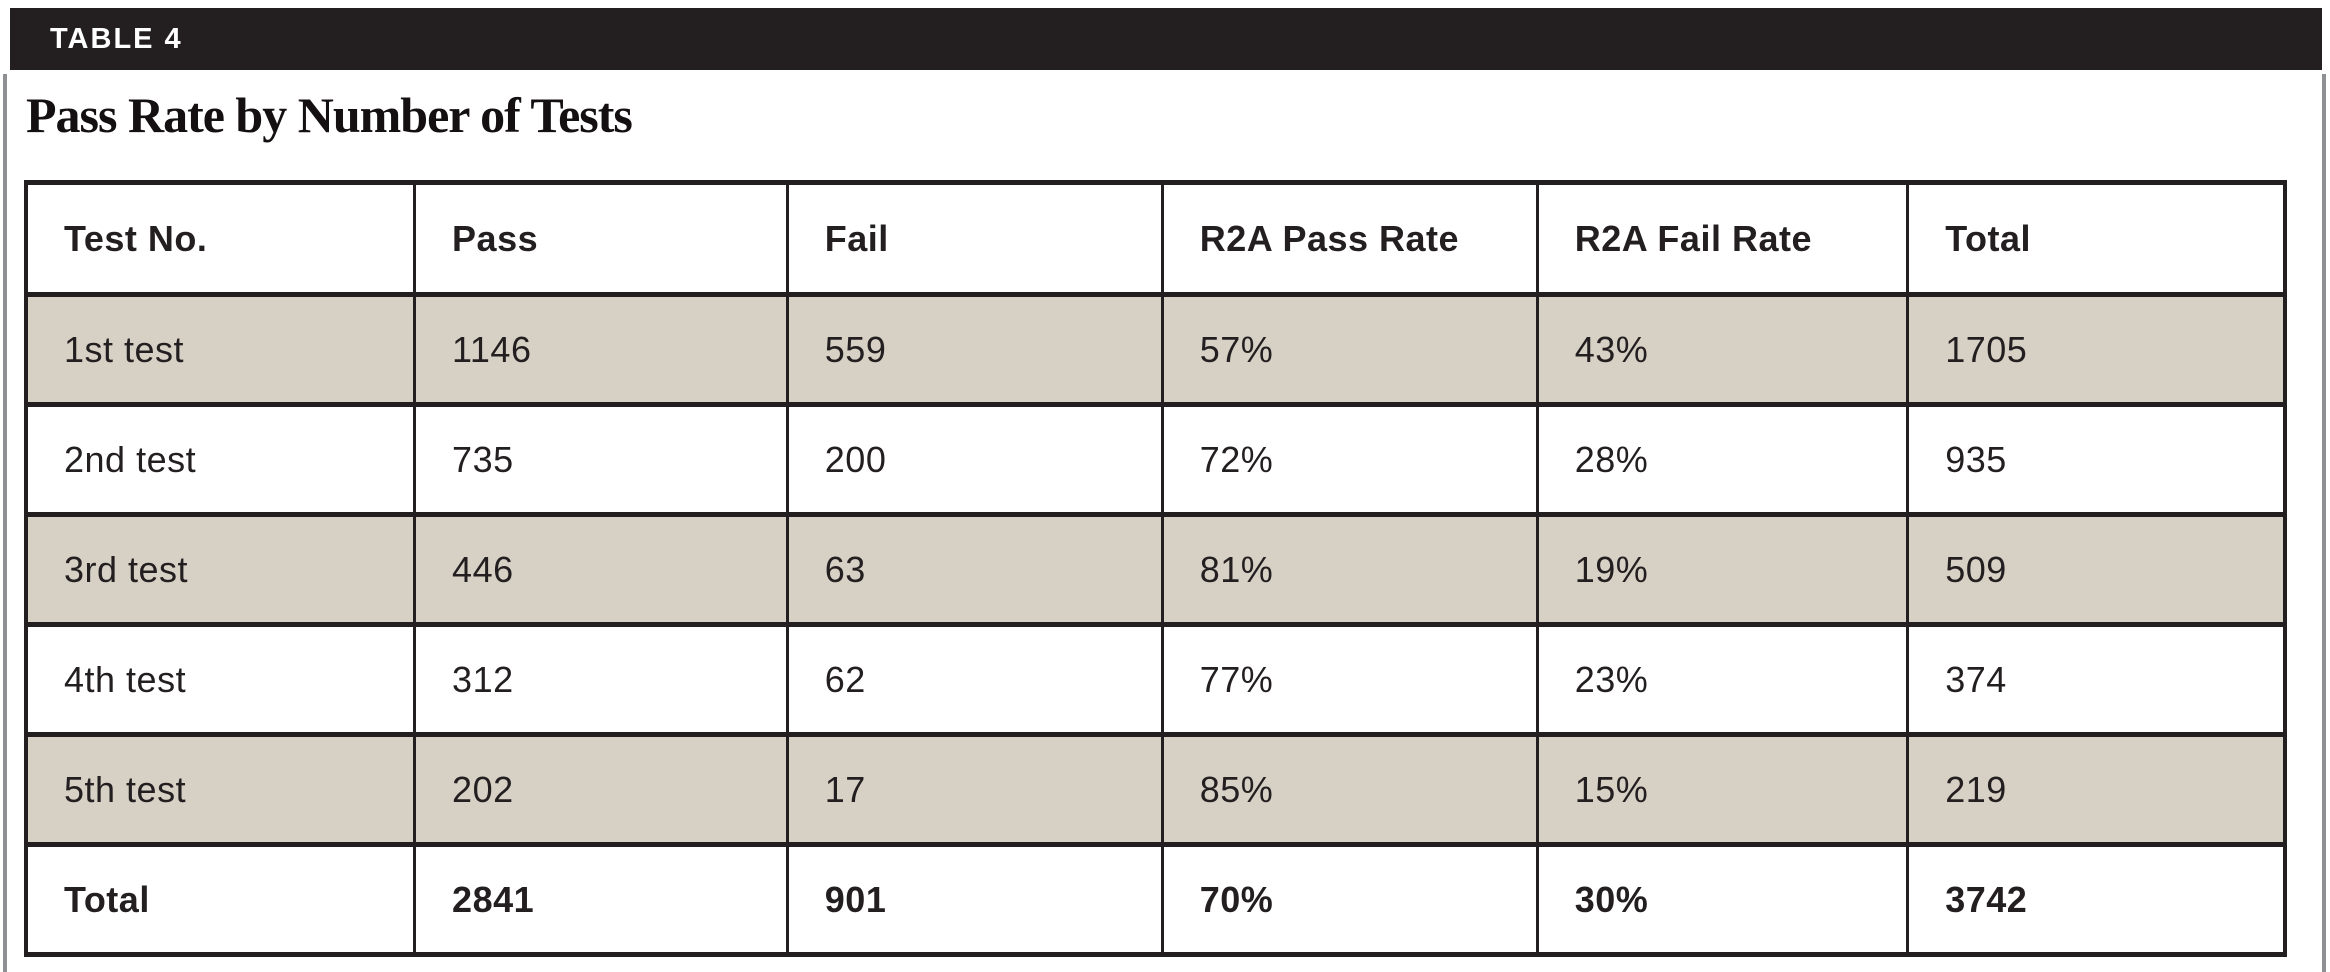  Describe the element at coordinates (1722, 899) in the screenshot. I see `cell-fail-rate: 30%` at that location.